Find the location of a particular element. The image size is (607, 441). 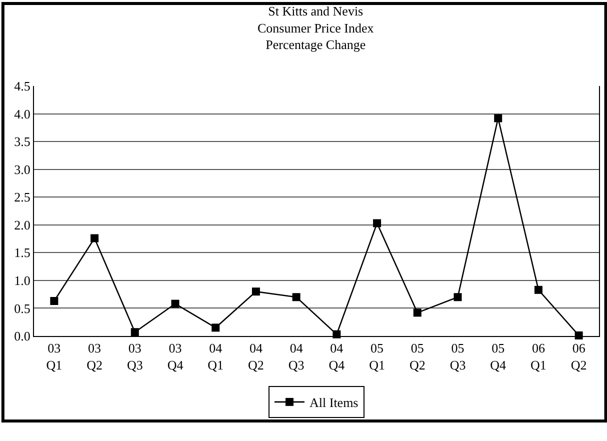

y-tick-label: 4.5 is located at coordinates (22, 86).